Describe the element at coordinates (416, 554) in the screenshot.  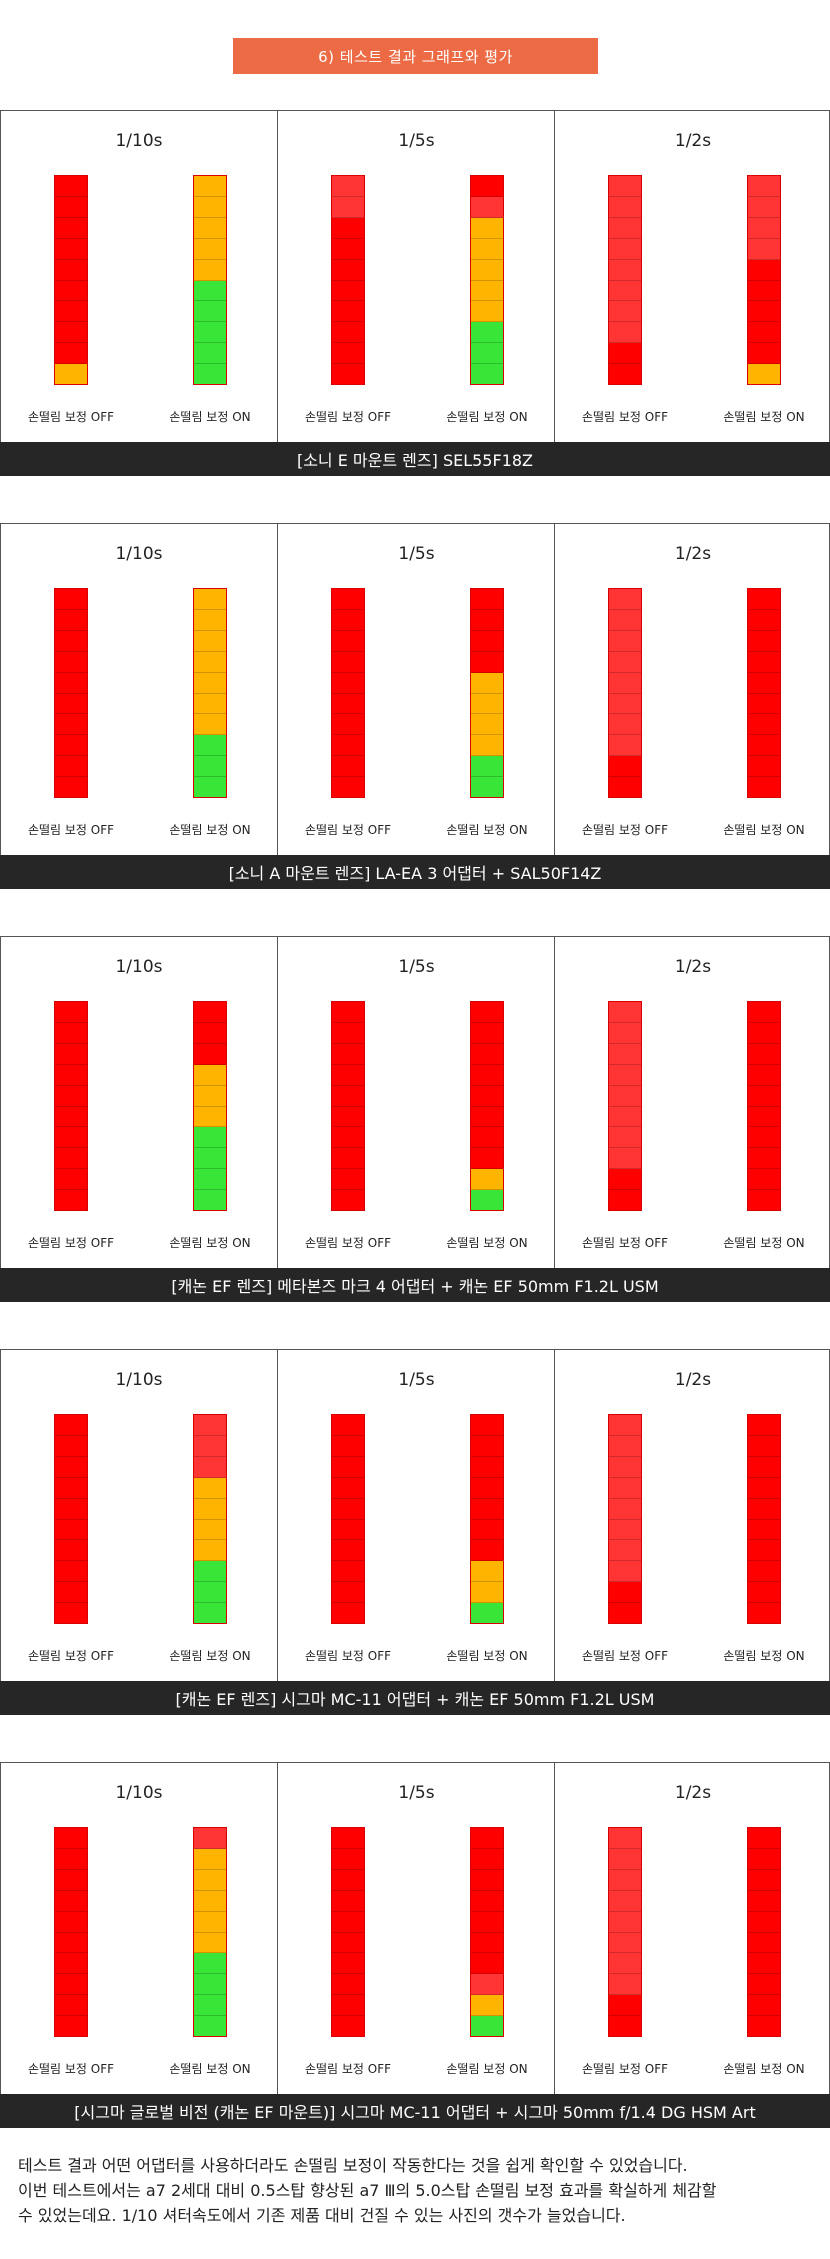
I see `shutter-speed-label: 1/5s` at that location.